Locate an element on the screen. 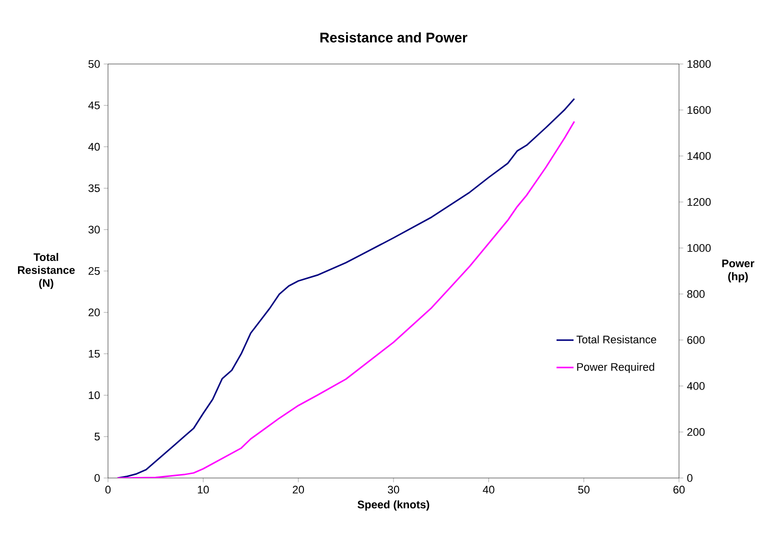 The image size is (780, 542). y2-tick-label: 800 is located at coordinates (696, 294).